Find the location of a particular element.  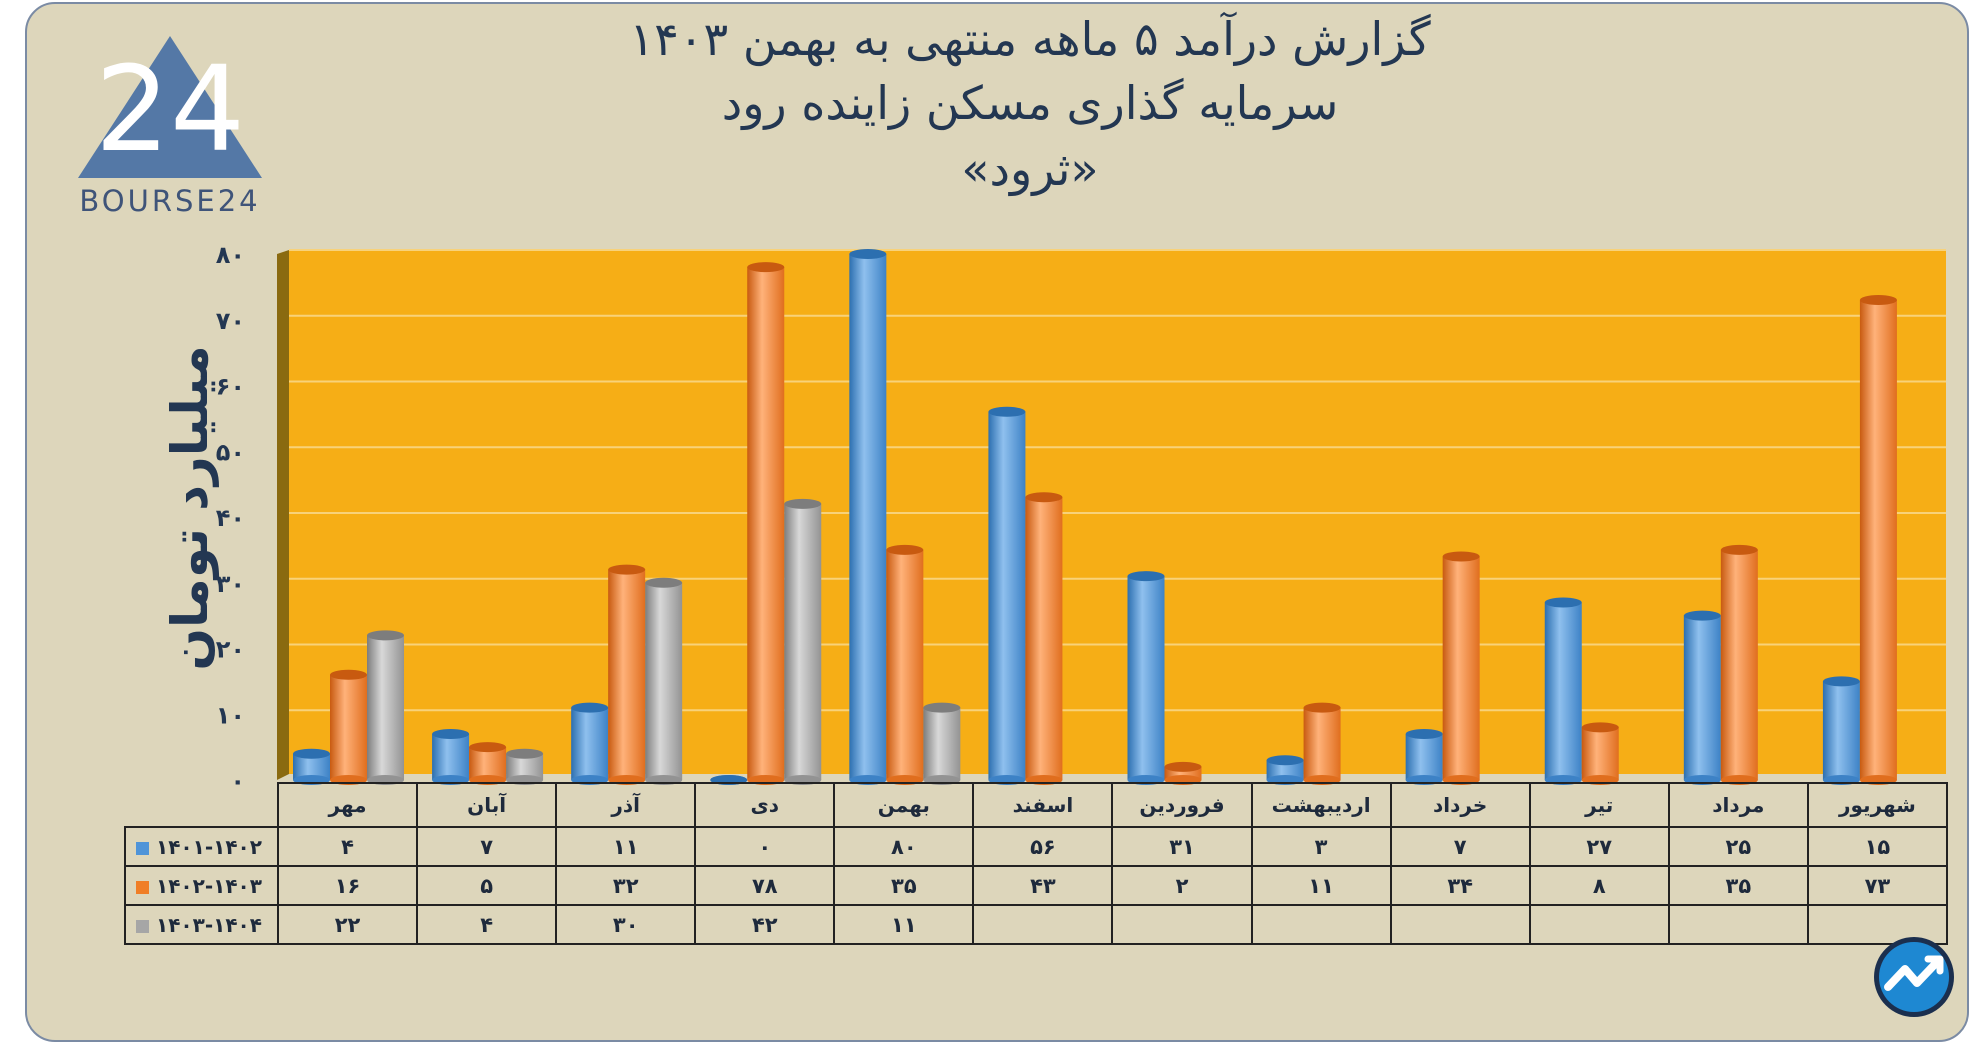

x-category-label: اردیبهشت is located at coordinates (1321, 805).